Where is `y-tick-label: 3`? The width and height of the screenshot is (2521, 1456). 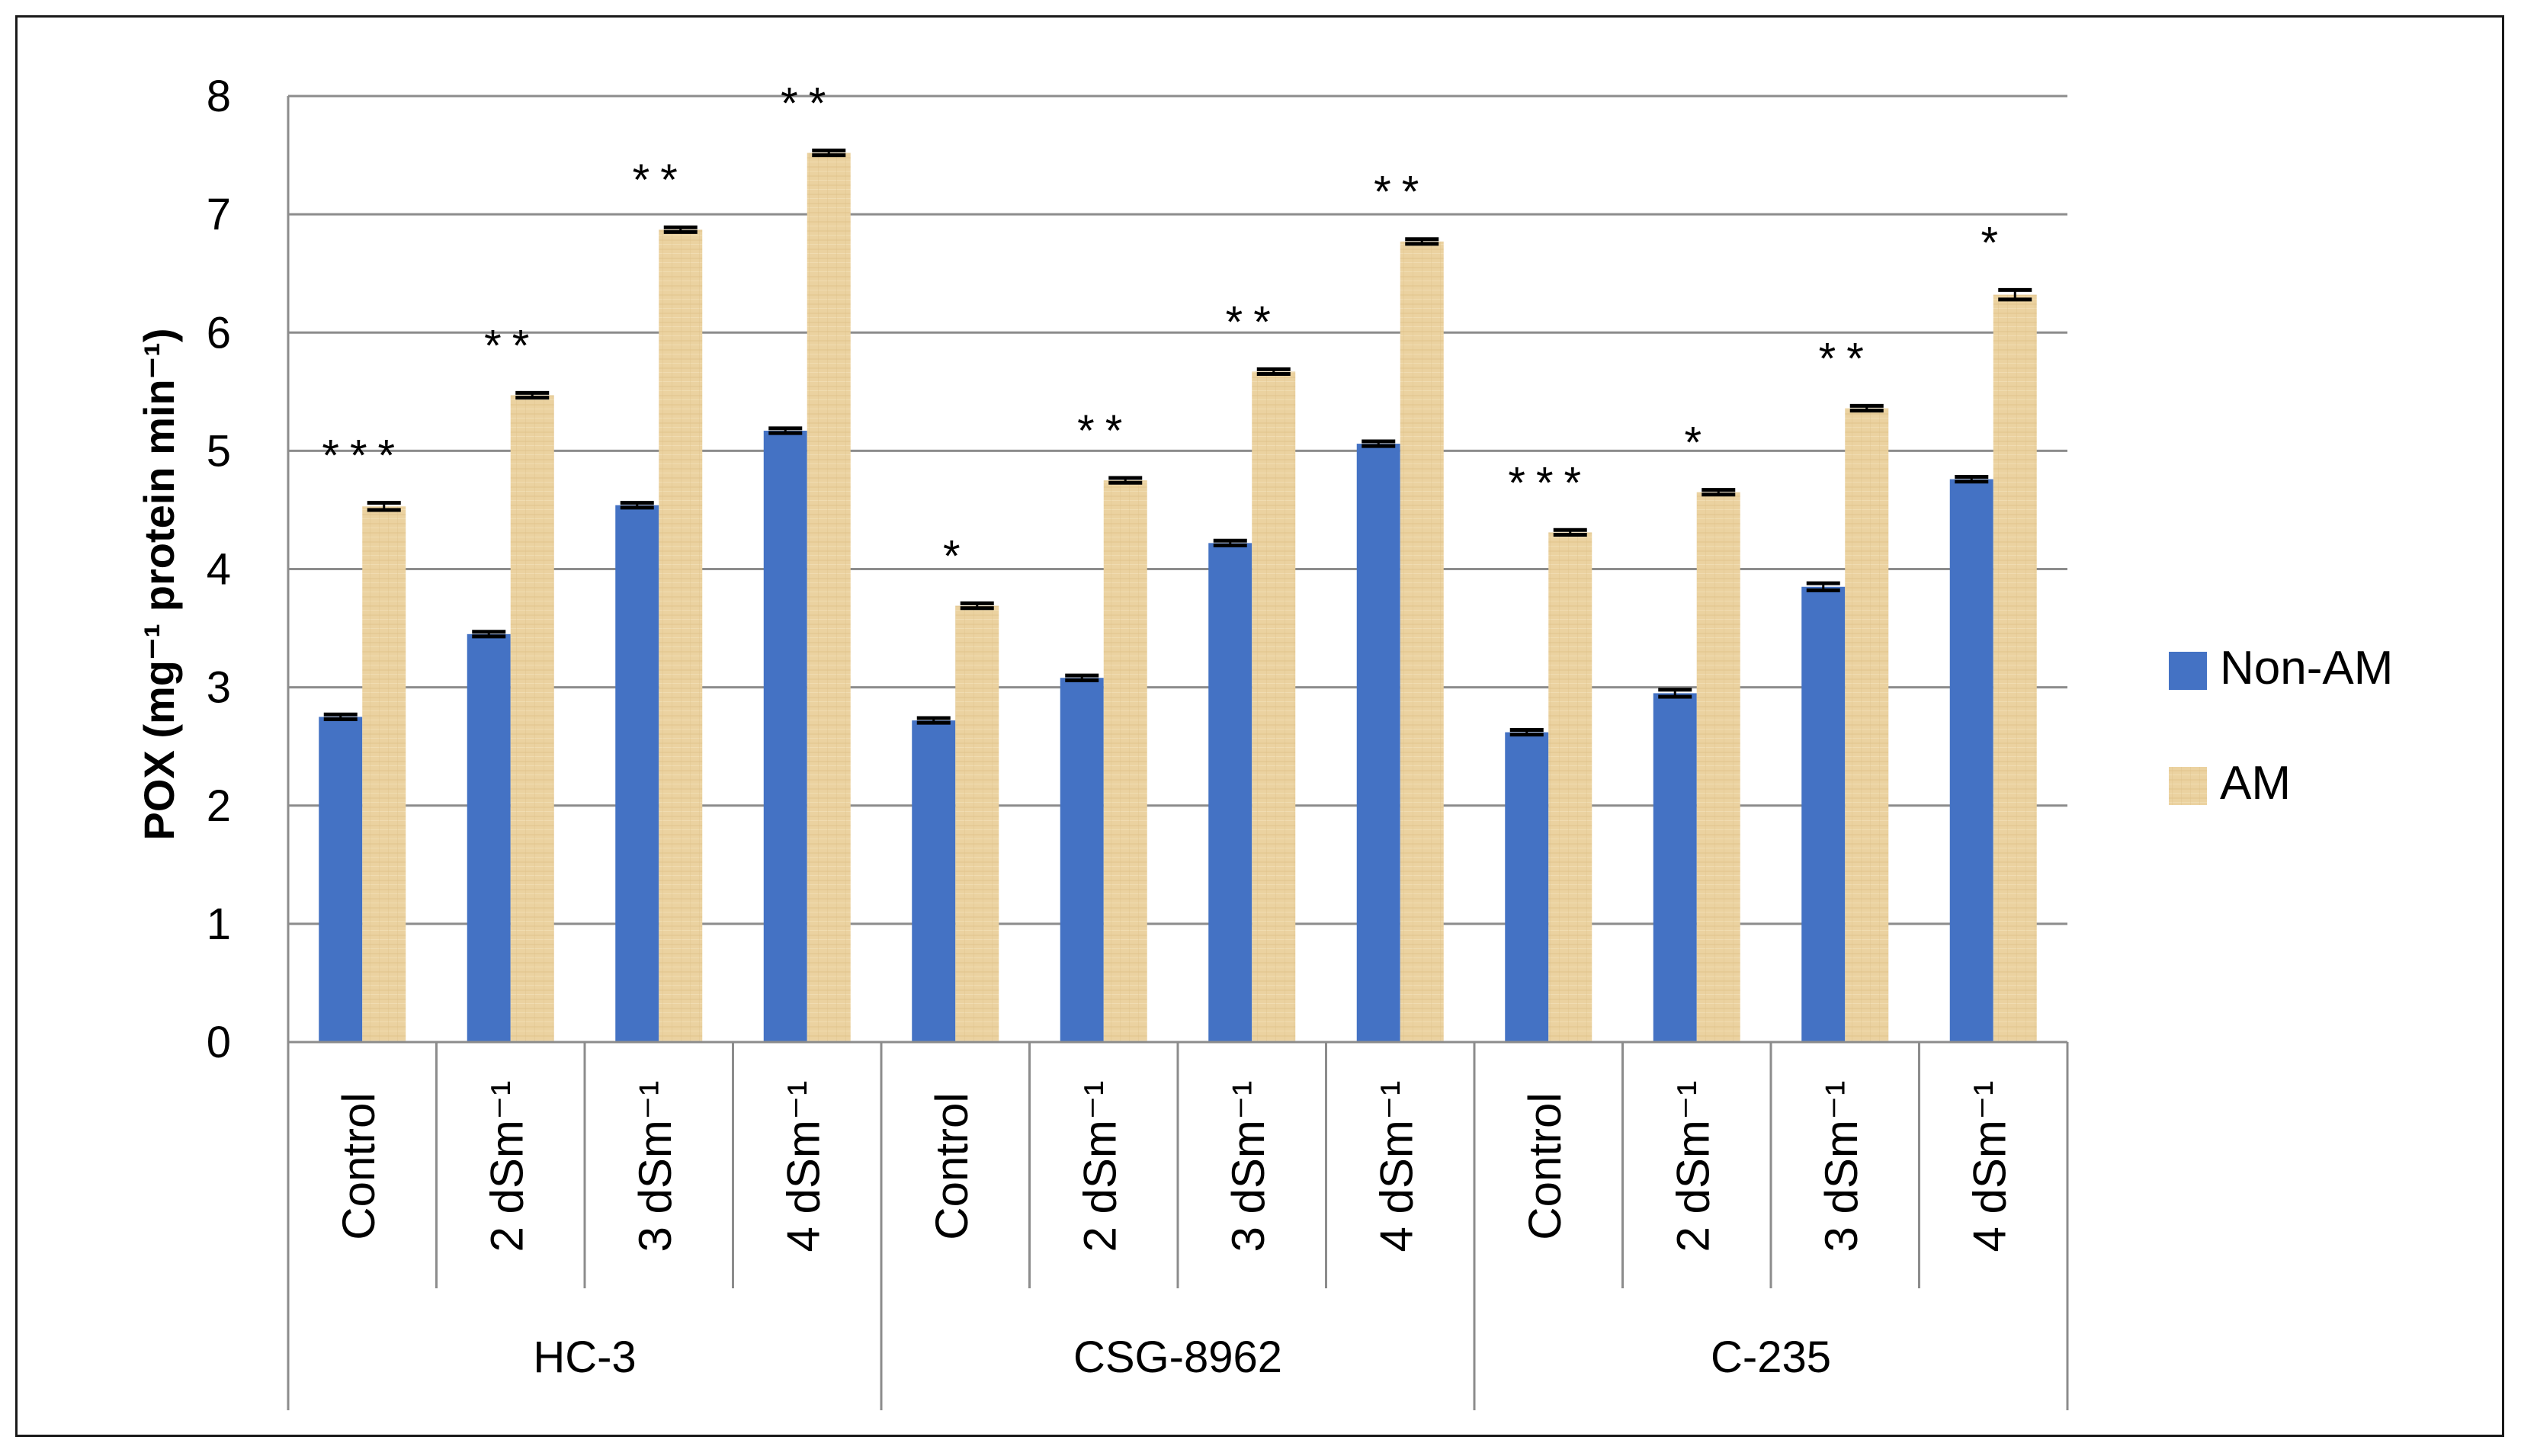 y-tick-label: 3 is located at coordinates (219, 688).